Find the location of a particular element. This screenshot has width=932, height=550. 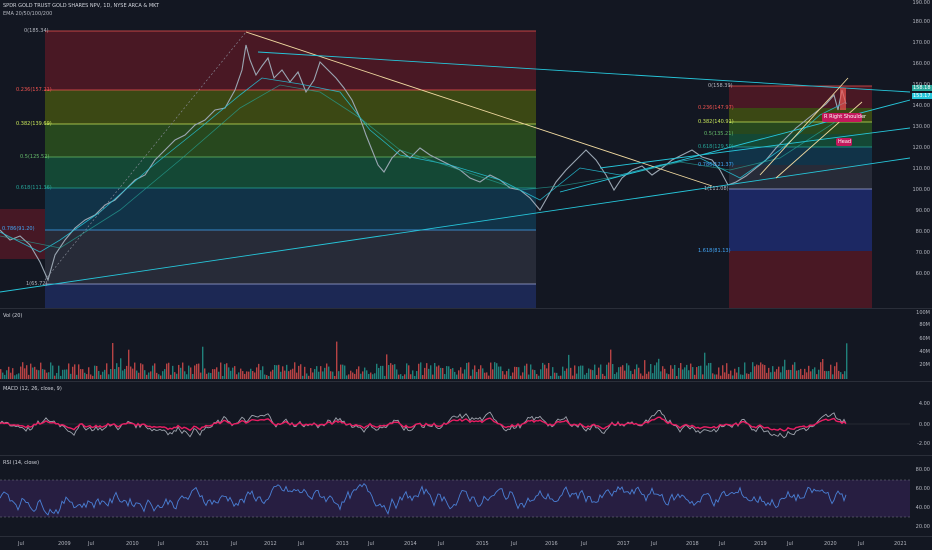

channel-upper is located at coordinates (804, 126).